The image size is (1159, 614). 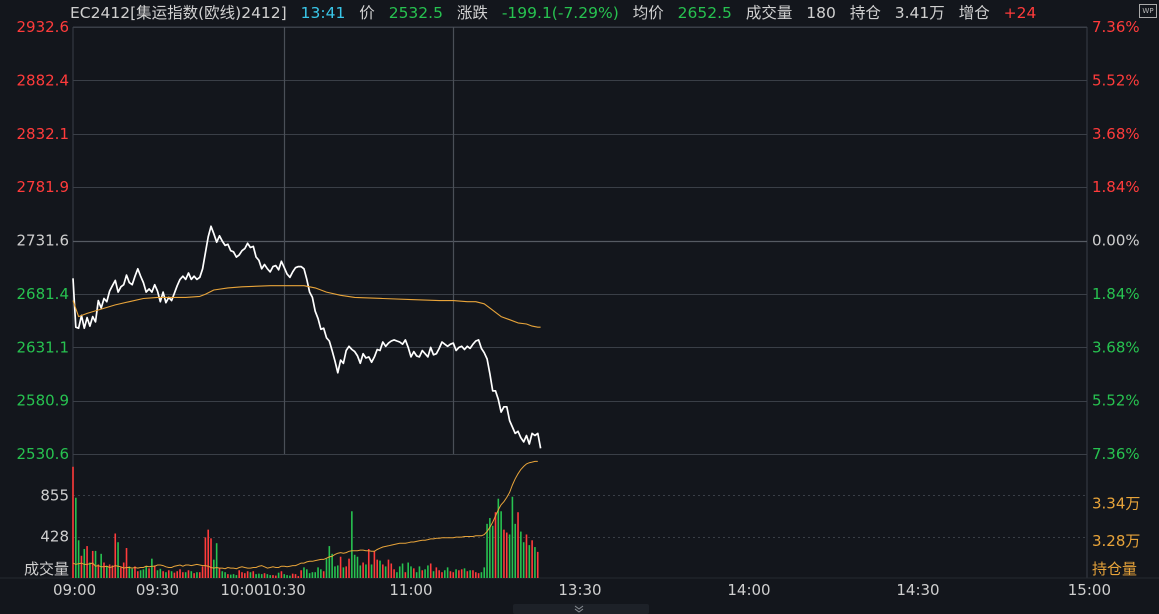 What do you see at coordinates (648, 13) in the screenshot?
I see `avg-price-label: 均价` at bounding box center [648, 13].